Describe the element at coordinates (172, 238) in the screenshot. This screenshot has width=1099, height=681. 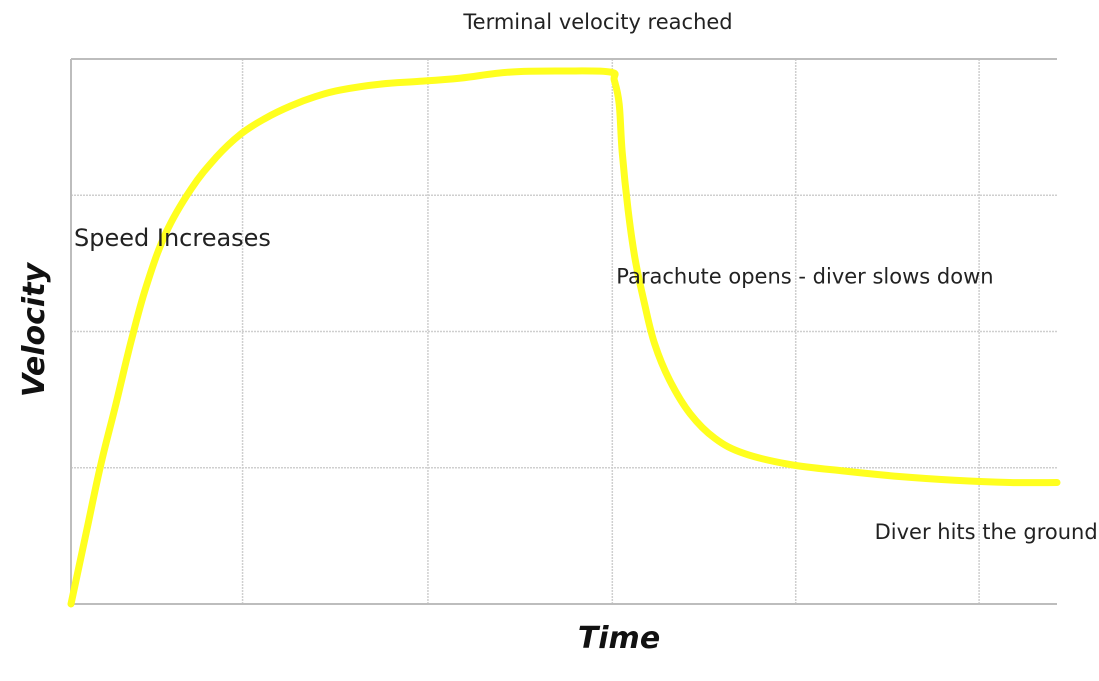
I see `annotation-speed-increases: Speed Increases` at that location.